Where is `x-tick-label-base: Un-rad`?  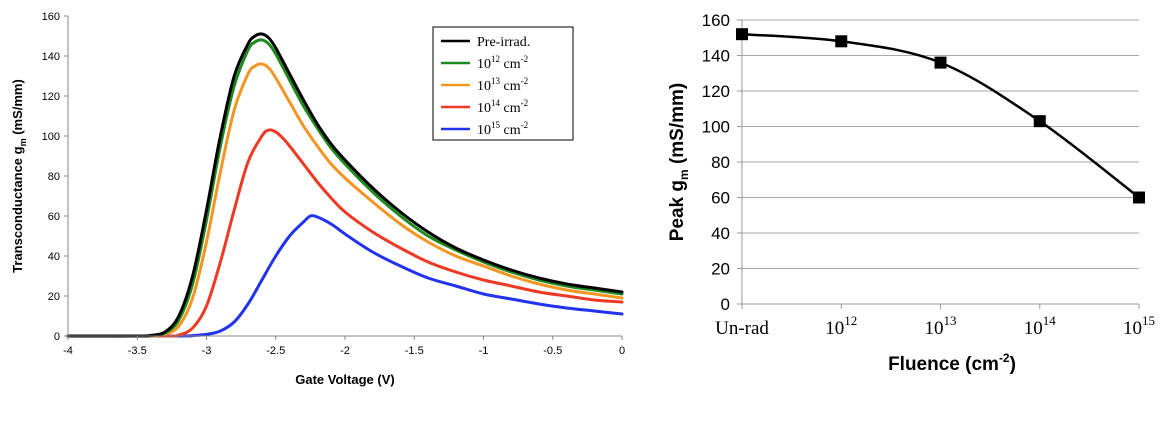
x-tick-label-base: Un-rad is located at coordinates (742, 328).